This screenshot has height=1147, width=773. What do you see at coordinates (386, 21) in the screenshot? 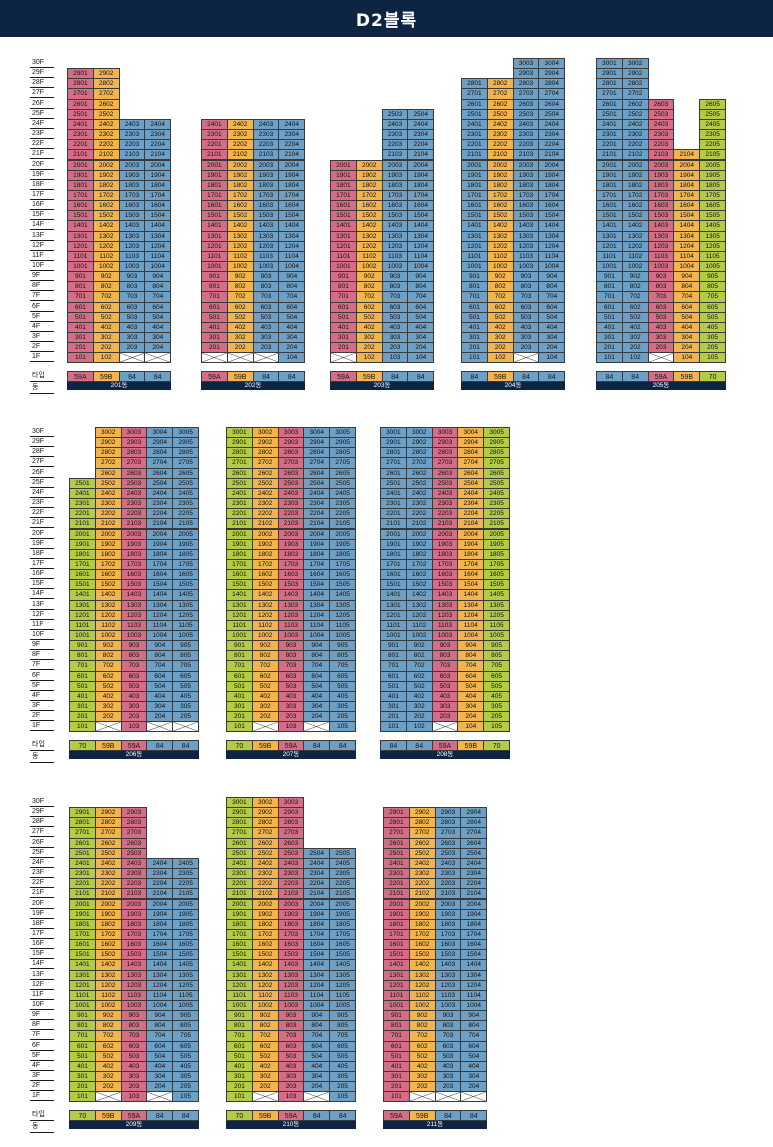
I see `page-title: D2블록` at bounding box center [386, 21].